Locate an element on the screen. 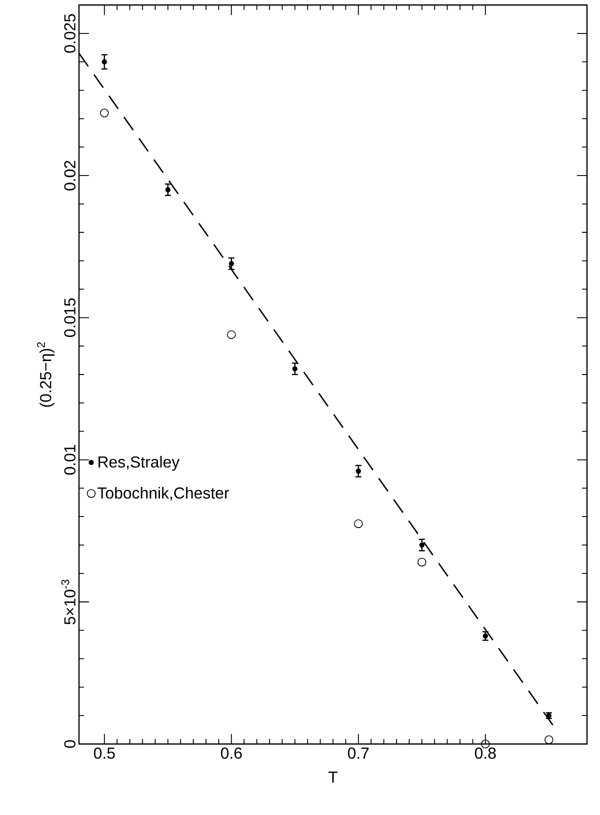  y-tick-label: 0.015 is located at coordinates (70, 317).